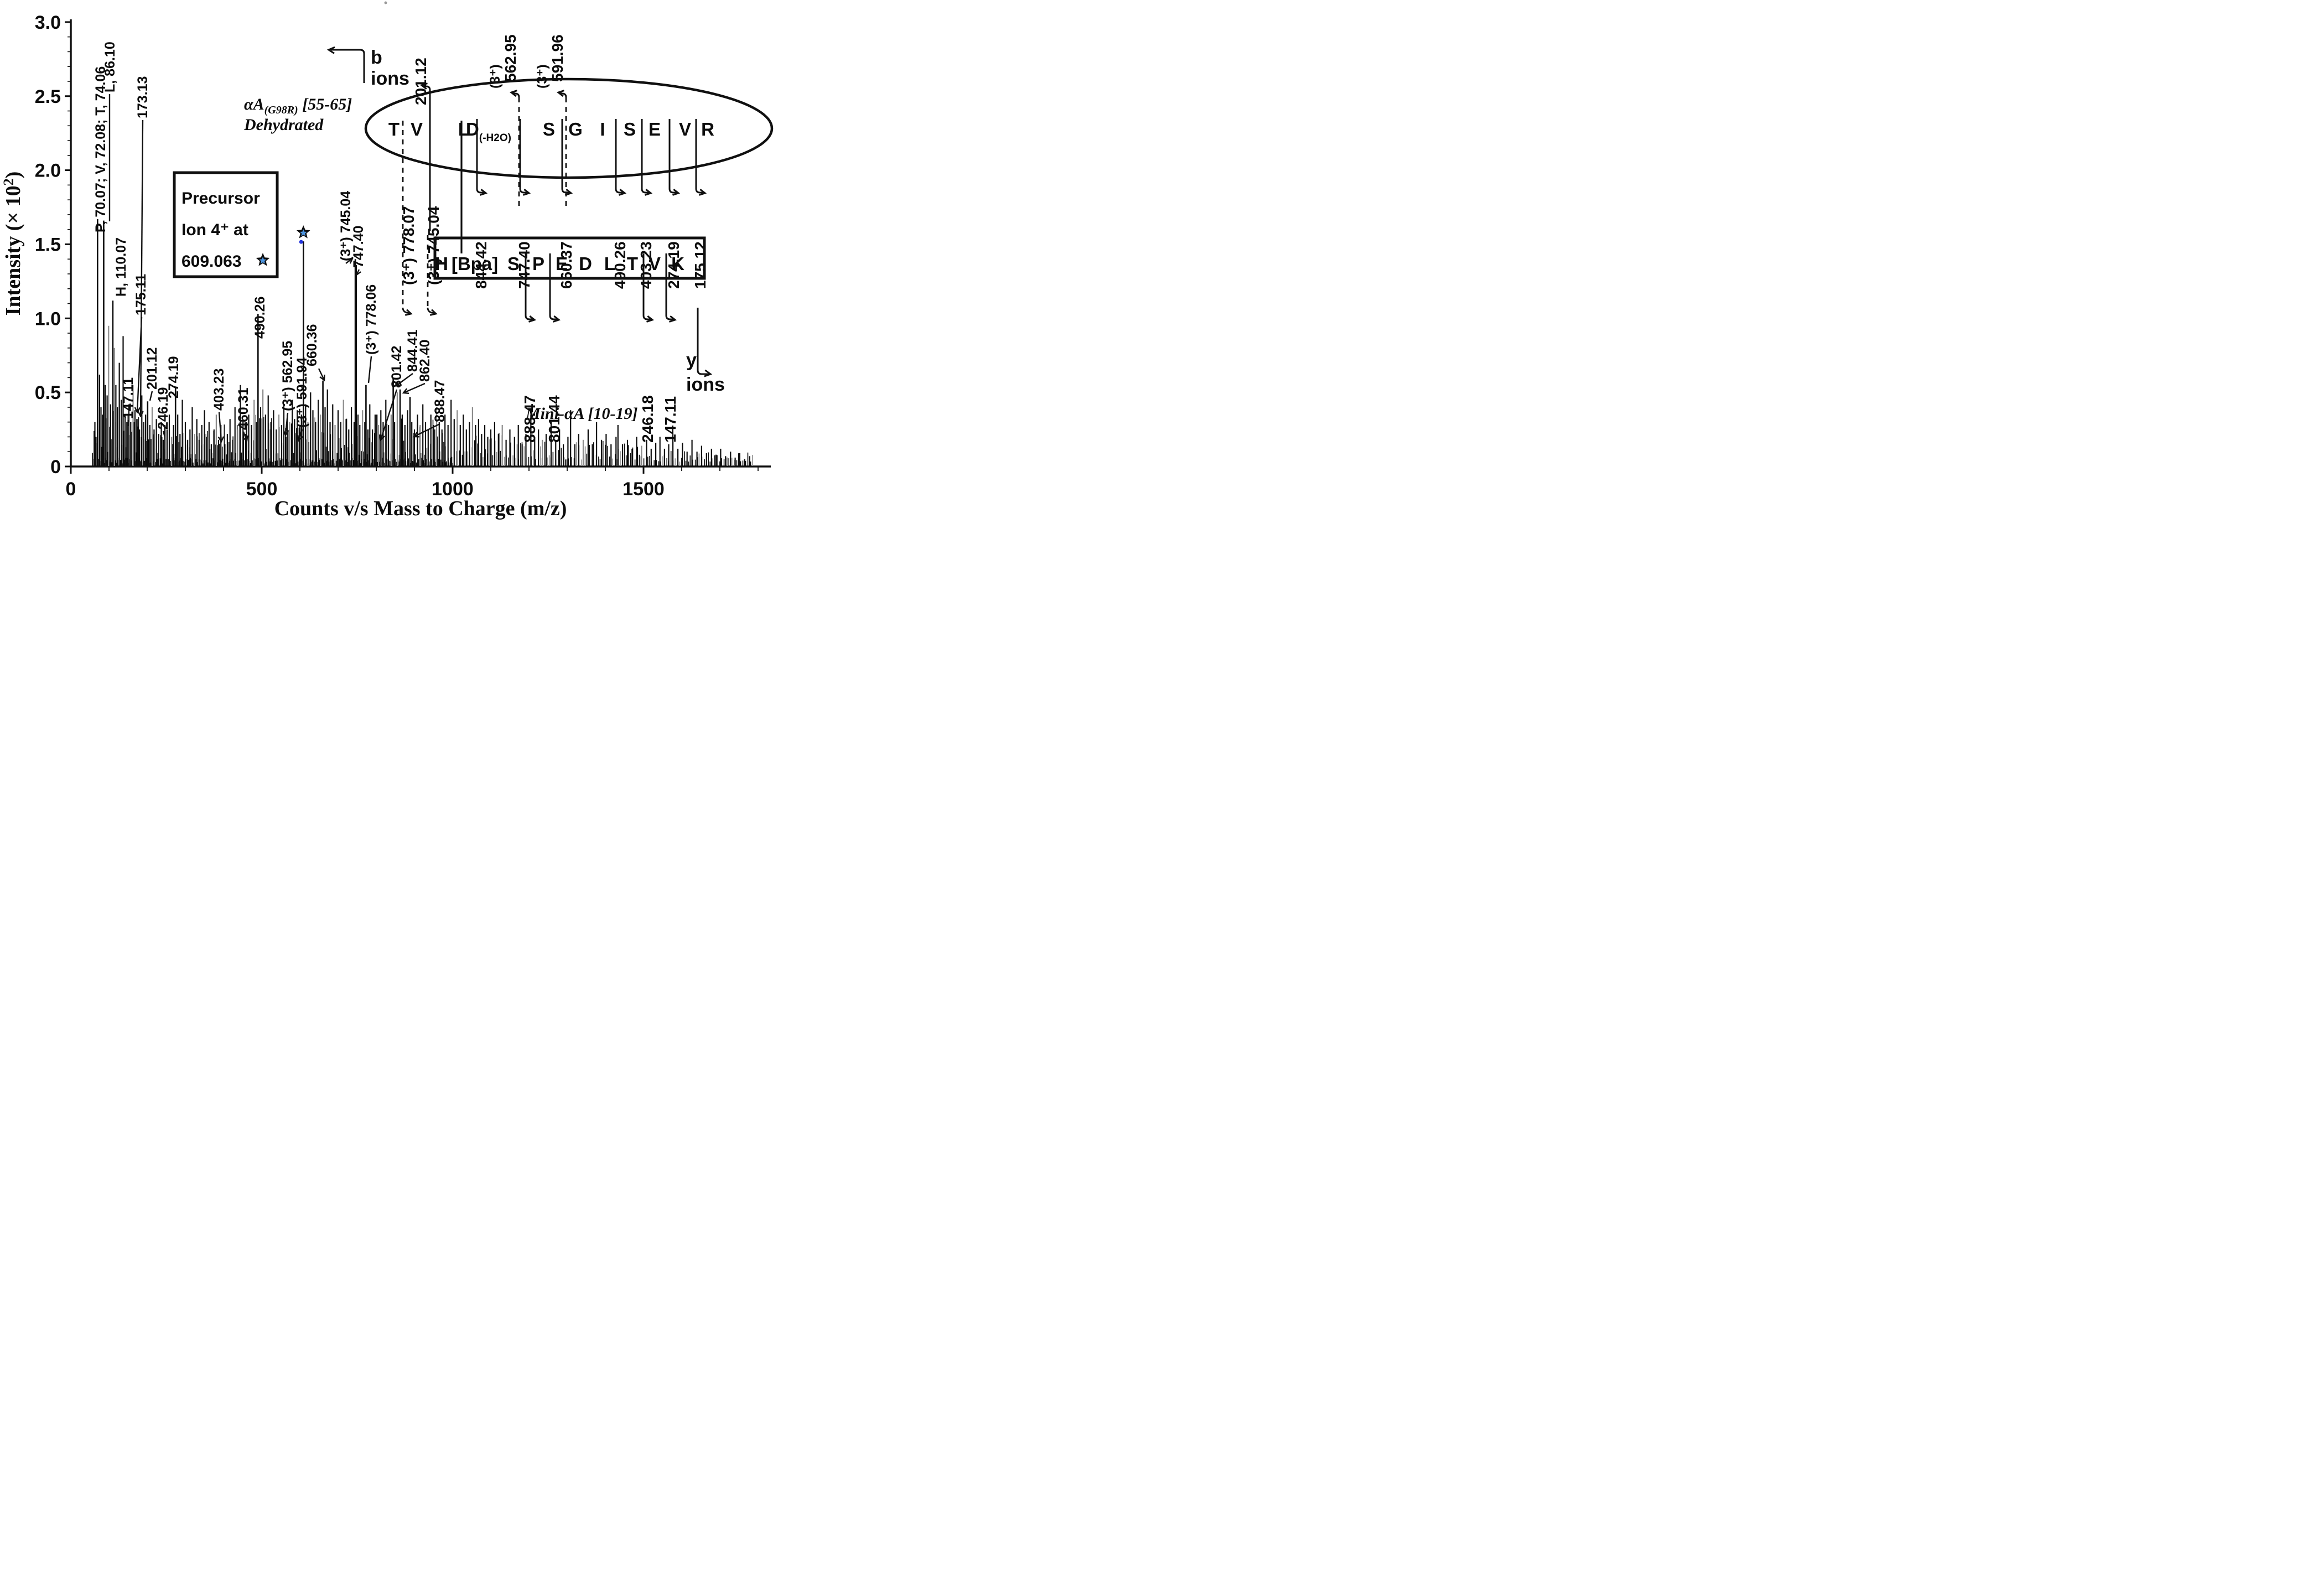  What do you see at coordinates (440, 401) in the screenshot?
I see `peak-label: 888.47` at bounding box center [440, 401].